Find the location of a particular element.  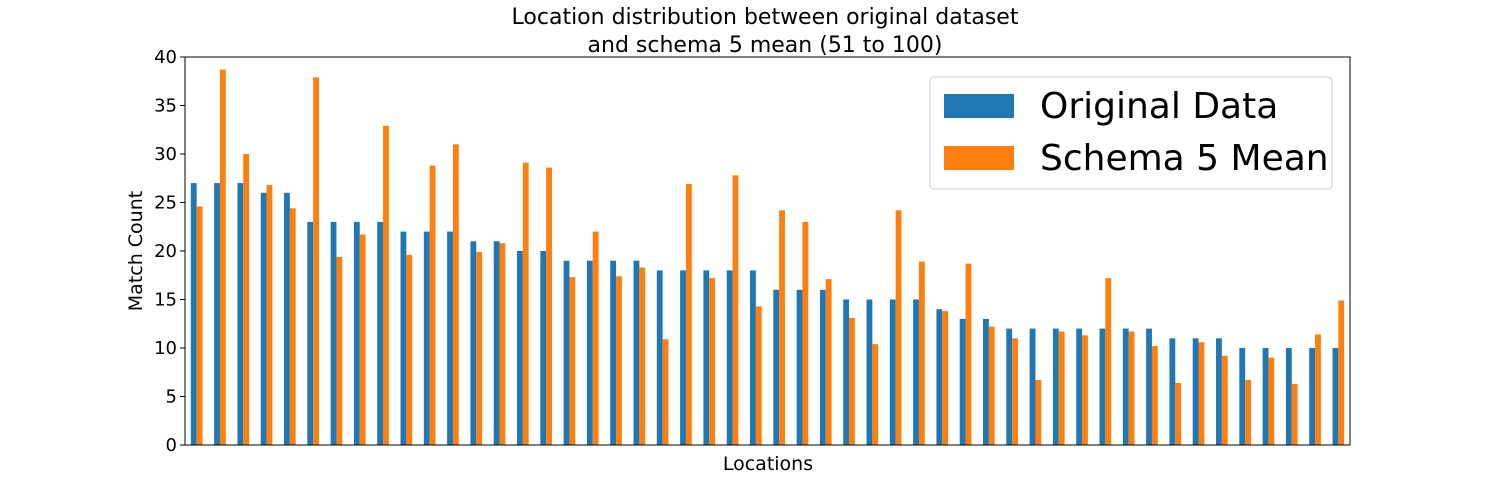

x-axis-label: Locations is located at coordinates (768, 464).